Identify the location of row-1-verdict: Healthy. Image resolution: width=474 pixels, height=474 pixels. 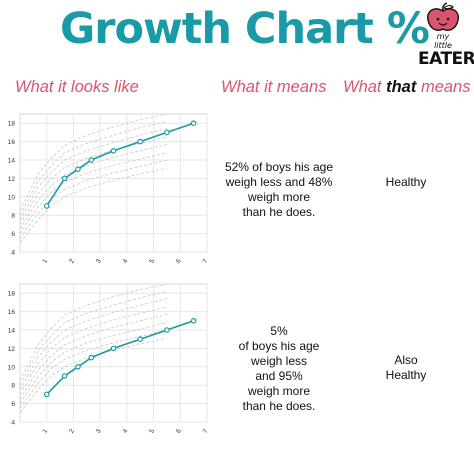
(406, 182).